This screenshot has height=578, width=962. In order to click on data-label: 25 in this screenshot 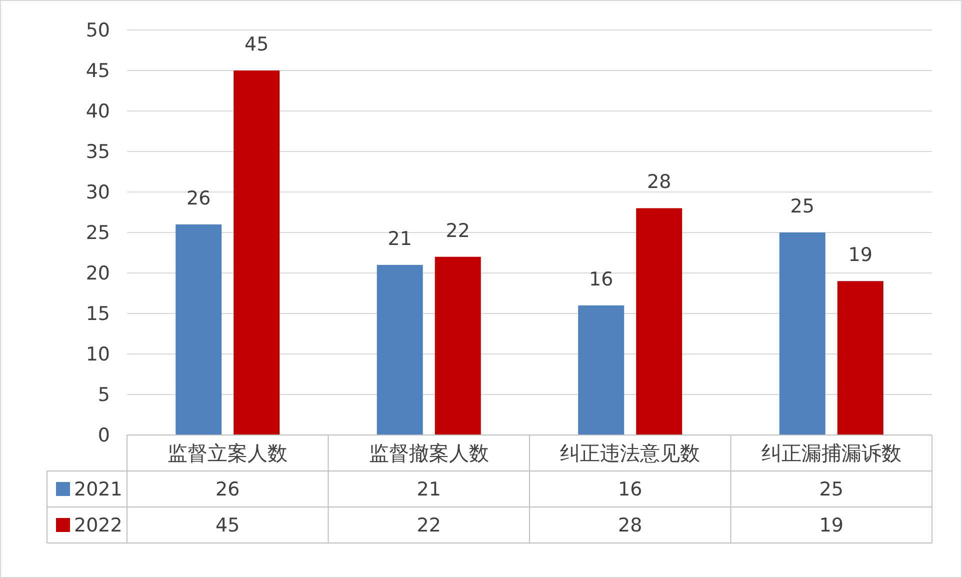, I will do `click(831, 489)`.